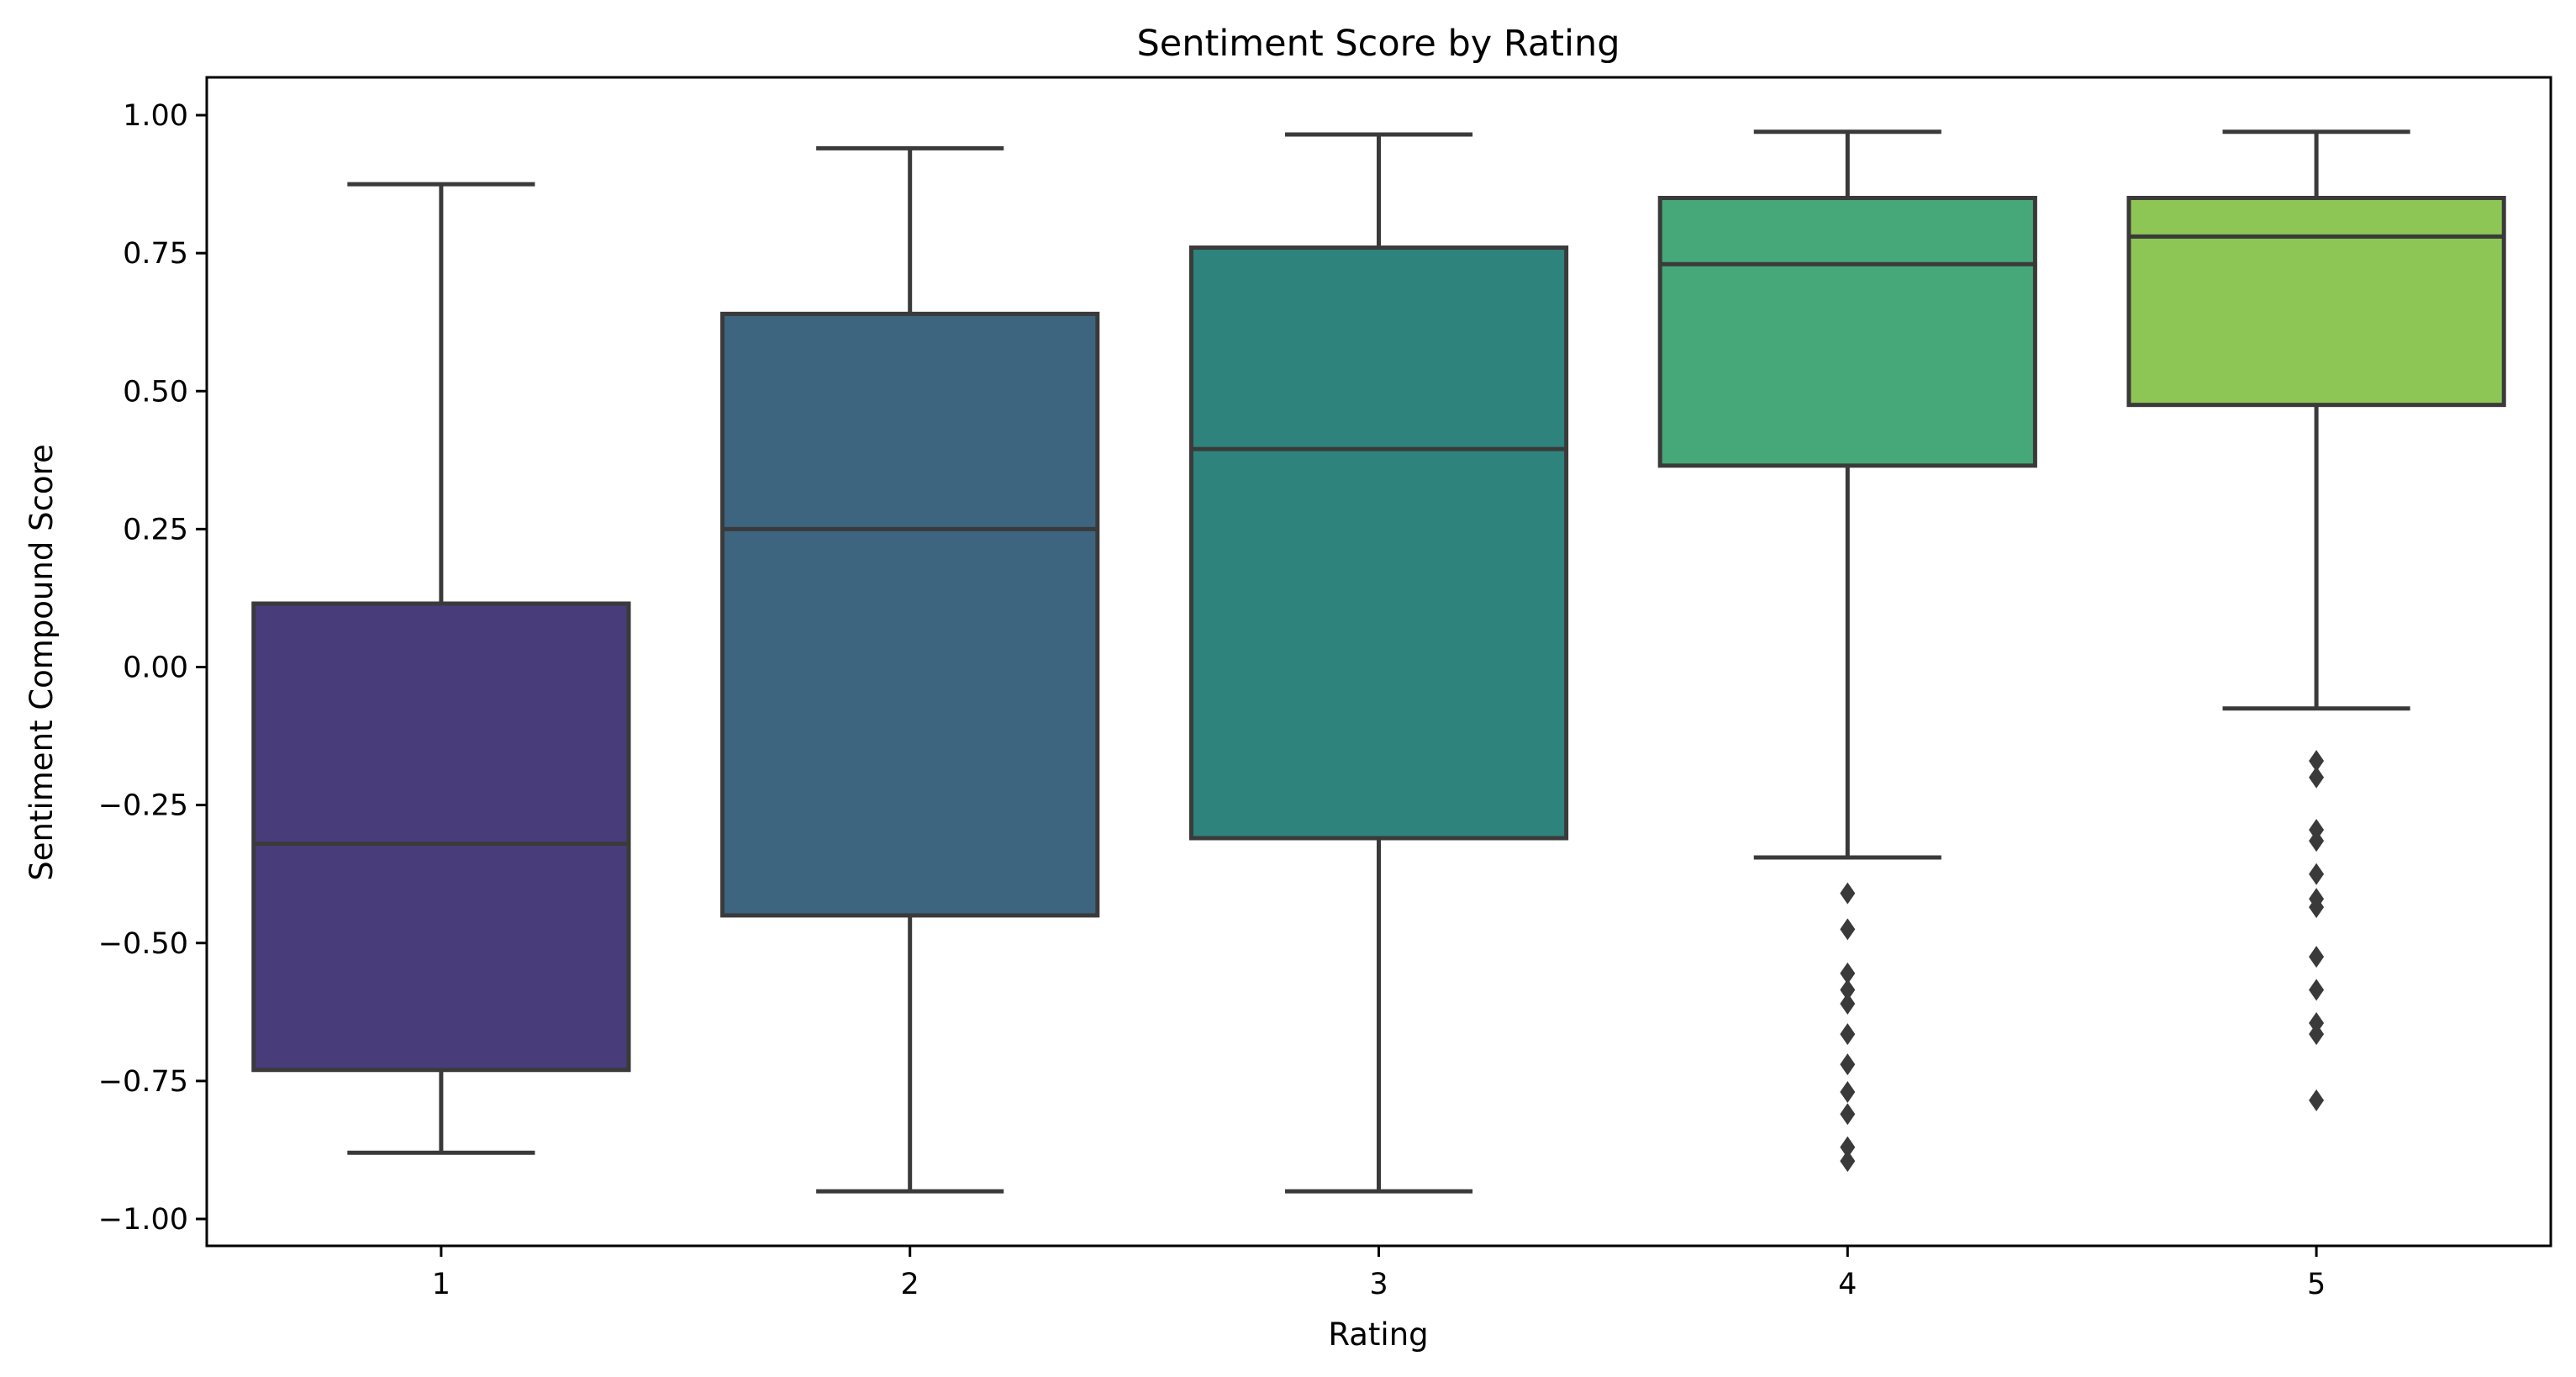 This screenshot has width=2576, height=1377. What do you see at coordinates (143, 1082) in the screenshot?
I see `y-tick-label: −0.75` at bounding box center [143, 1082].